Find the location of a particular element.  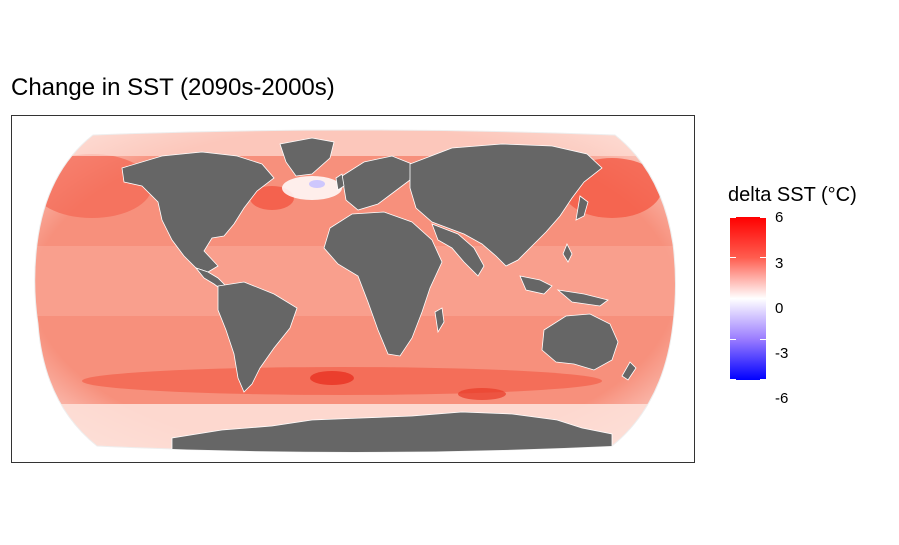

europe-land is located at coordinates (377, 183).